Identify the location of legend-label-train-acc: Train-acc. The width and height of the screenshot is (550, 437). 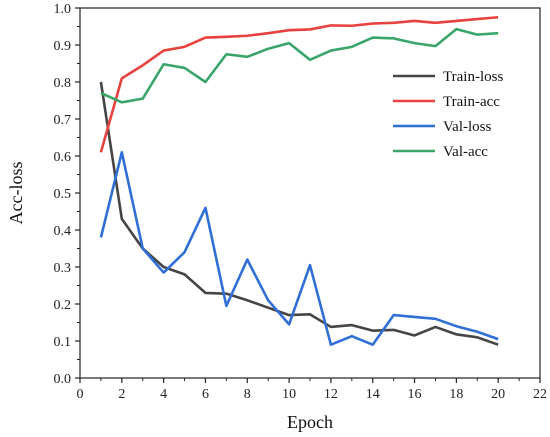
(471, 102).